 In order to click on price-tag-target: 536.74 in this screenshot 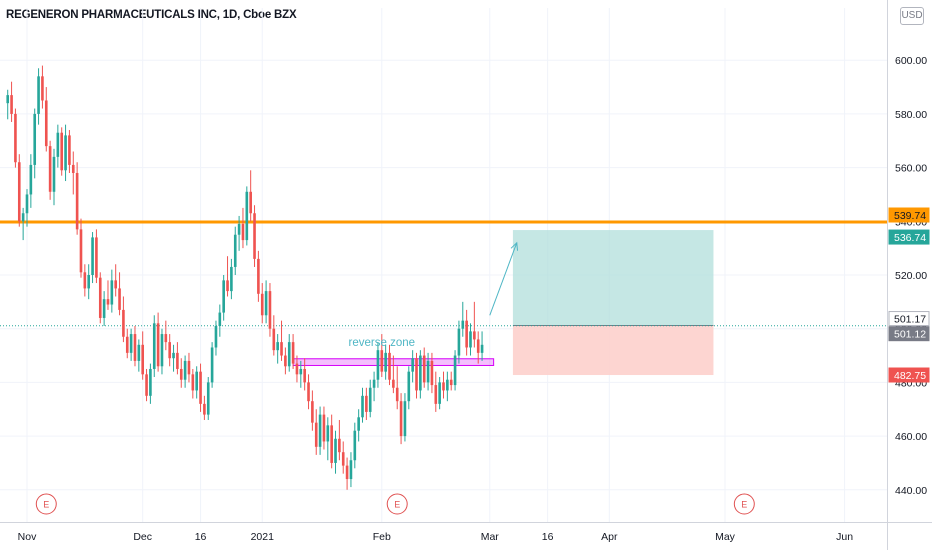, I will do `click(909, 237)`.